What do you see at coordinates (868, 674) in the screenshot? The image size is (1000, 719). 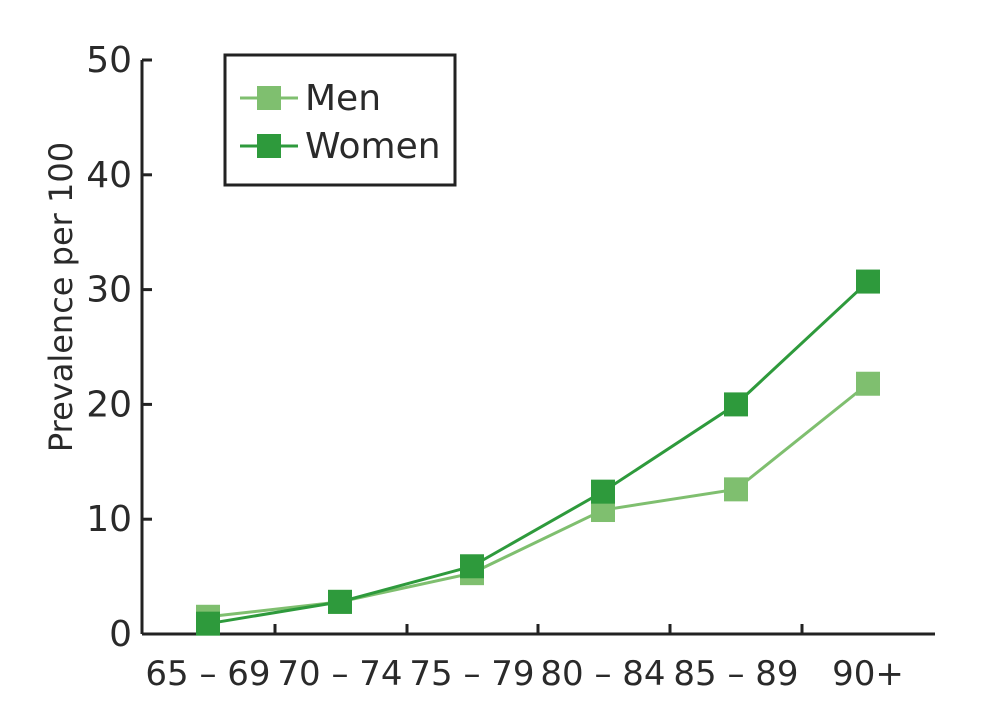 I see `x-tick-label: 90+` at bounding box center [868, 674].